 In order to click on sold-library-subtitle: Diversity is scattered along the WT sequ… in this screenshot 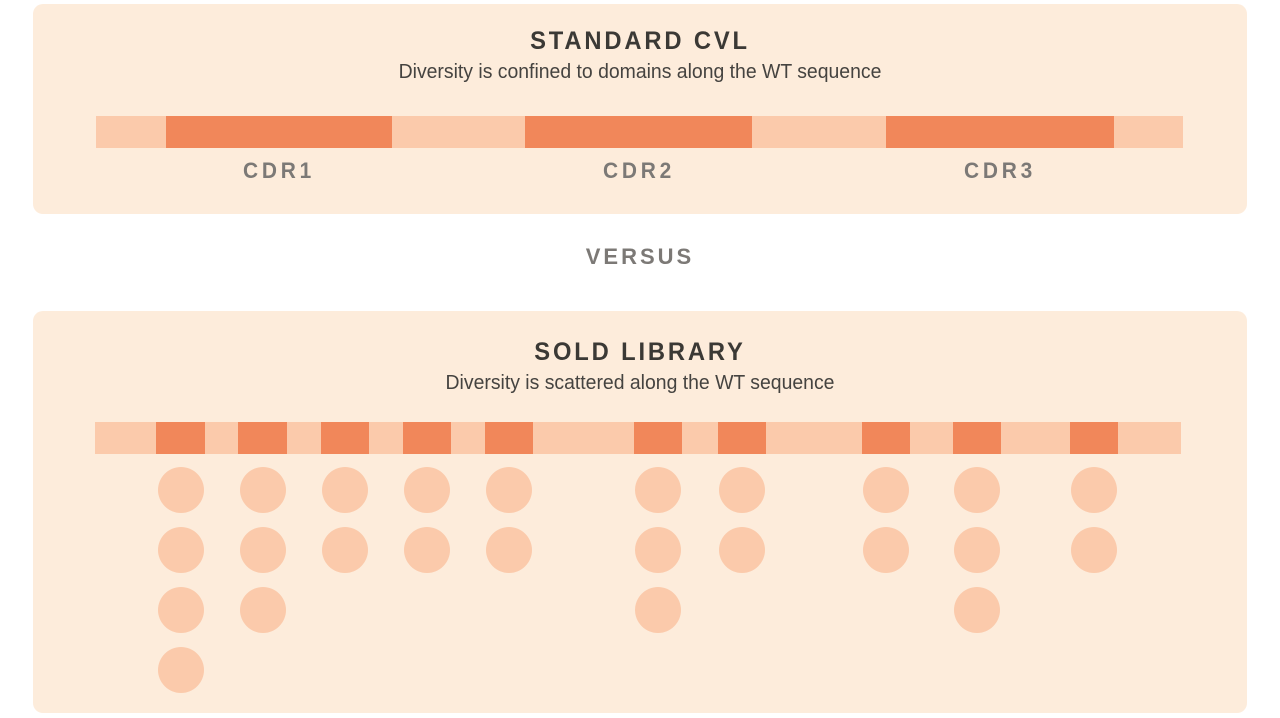, I will do `click(640, 383)`.